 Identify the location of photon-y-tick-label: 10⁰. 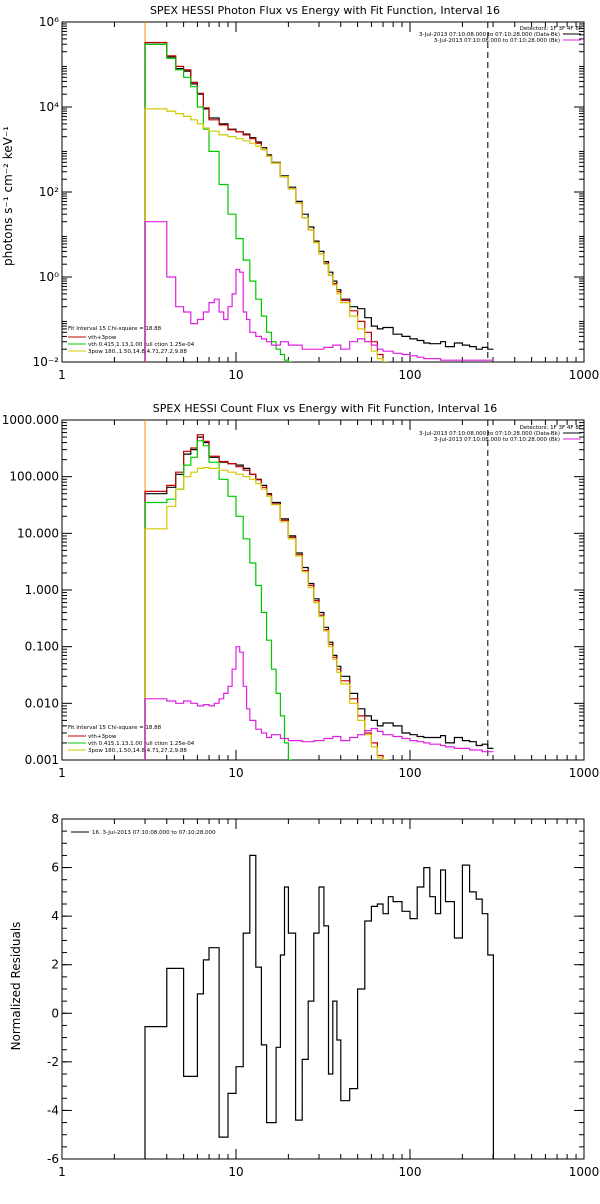
(49, 277).